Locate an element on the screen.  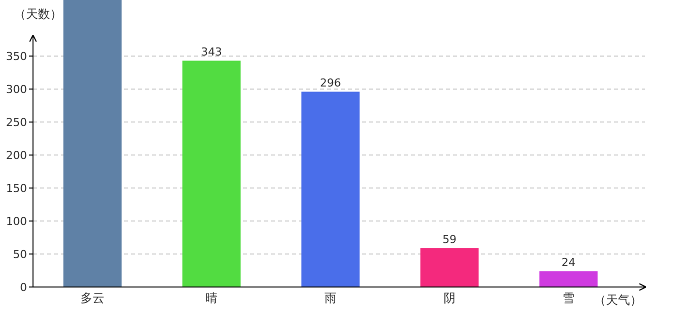
data-label: 296 is located at coordinates (330, 83).